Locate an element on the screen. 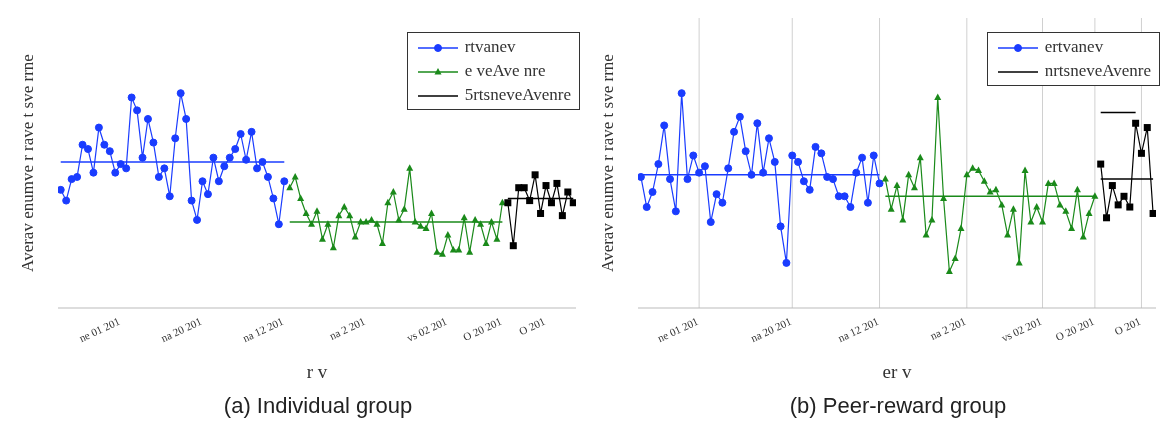 The height and width of the screenshot is (425, 1171). legend-label: nrtsneveAvenre is located at coordinates (1097, 70).